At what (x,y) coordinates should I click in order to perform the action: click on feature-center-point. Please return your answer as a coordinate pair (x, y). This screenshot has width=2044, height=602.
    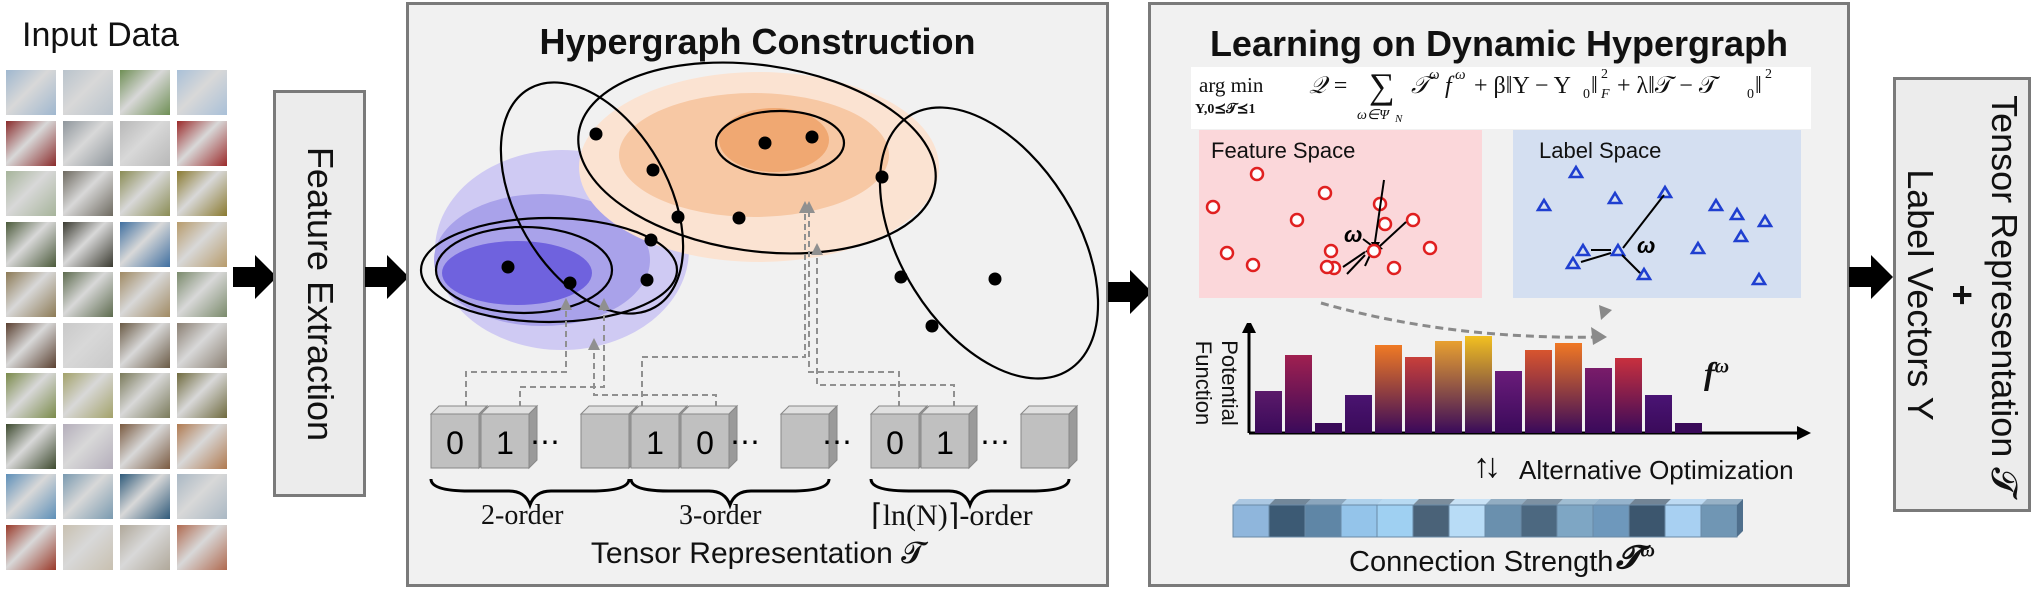
    Looking at the image, I should click on (1374, 251).